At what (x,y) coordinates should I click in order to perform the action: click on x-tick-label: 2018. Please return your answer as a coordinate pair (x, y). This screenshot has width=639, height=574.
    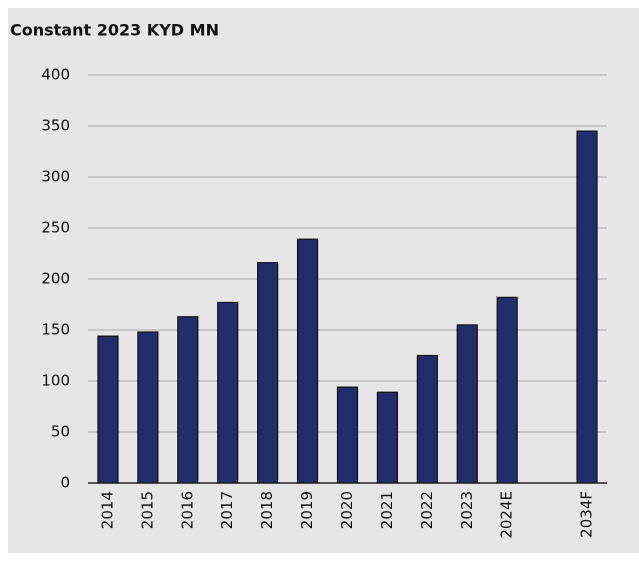
    Looking at the image, I should click on (267, 510).